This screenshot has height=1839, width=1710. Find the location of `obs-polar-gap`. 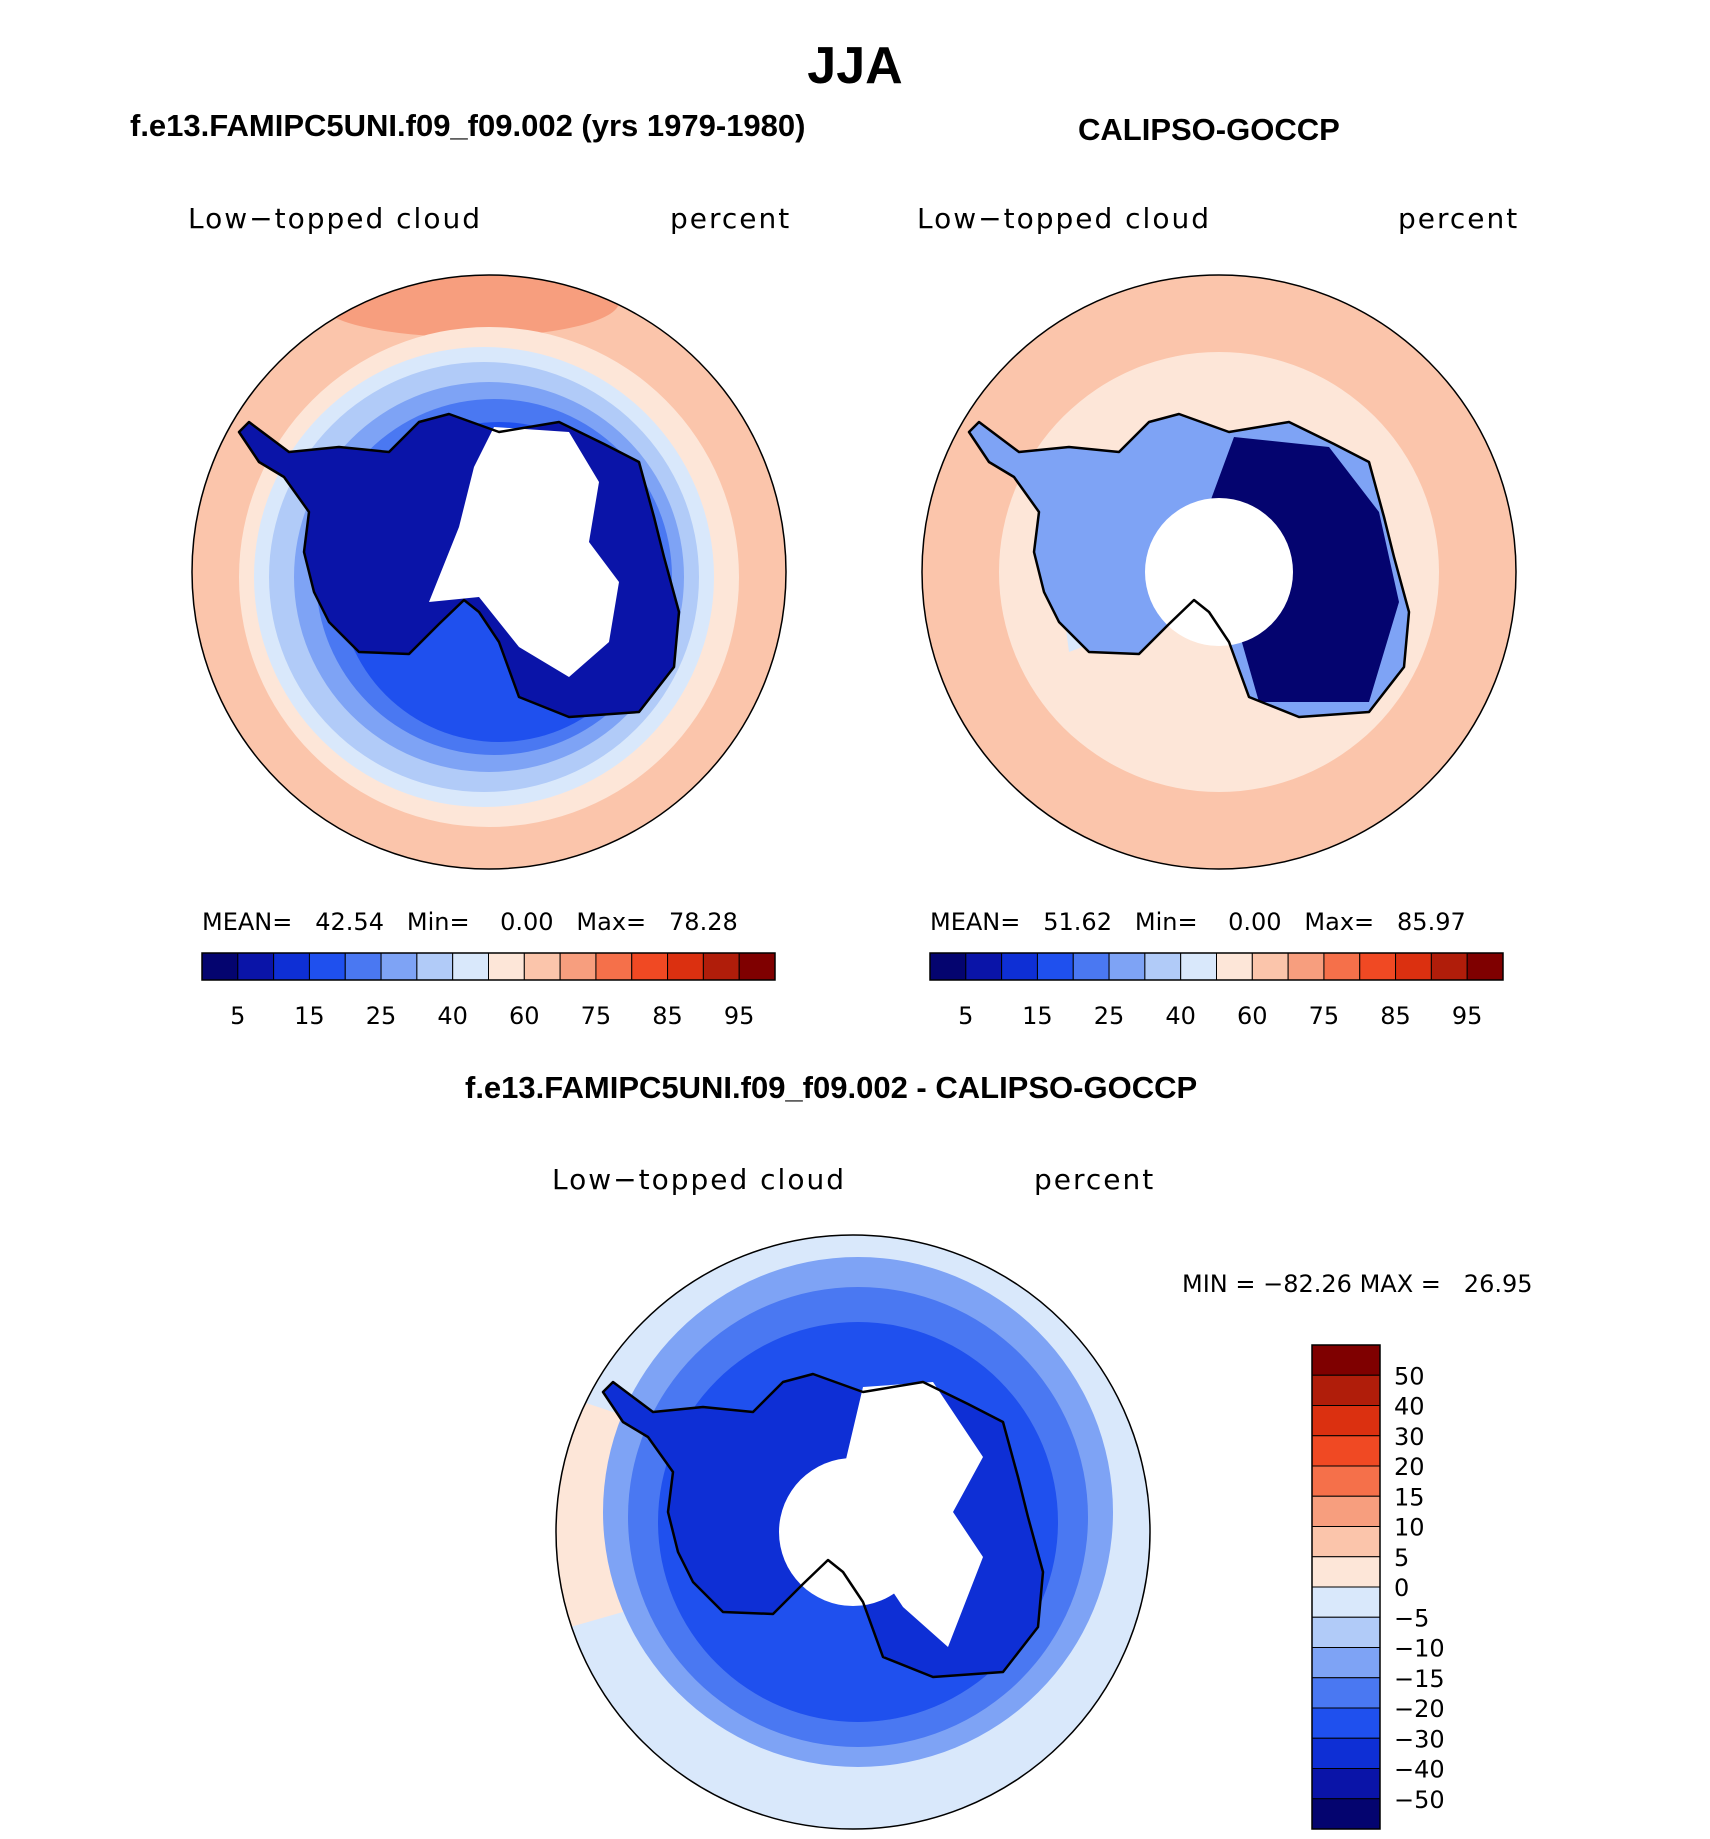

obs-polar-gap is located at coordinates (1219, 572).